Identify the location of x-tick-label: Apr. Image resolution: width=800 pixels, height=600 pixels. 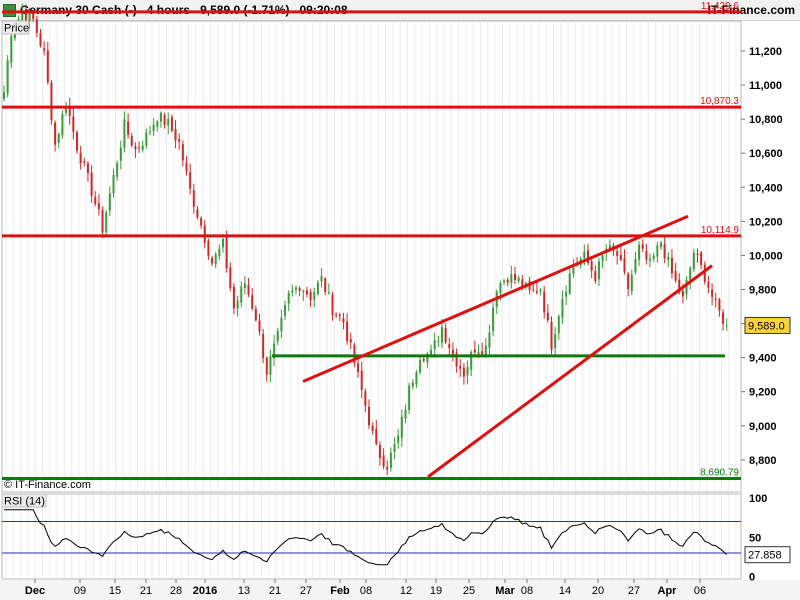
(668, 591).